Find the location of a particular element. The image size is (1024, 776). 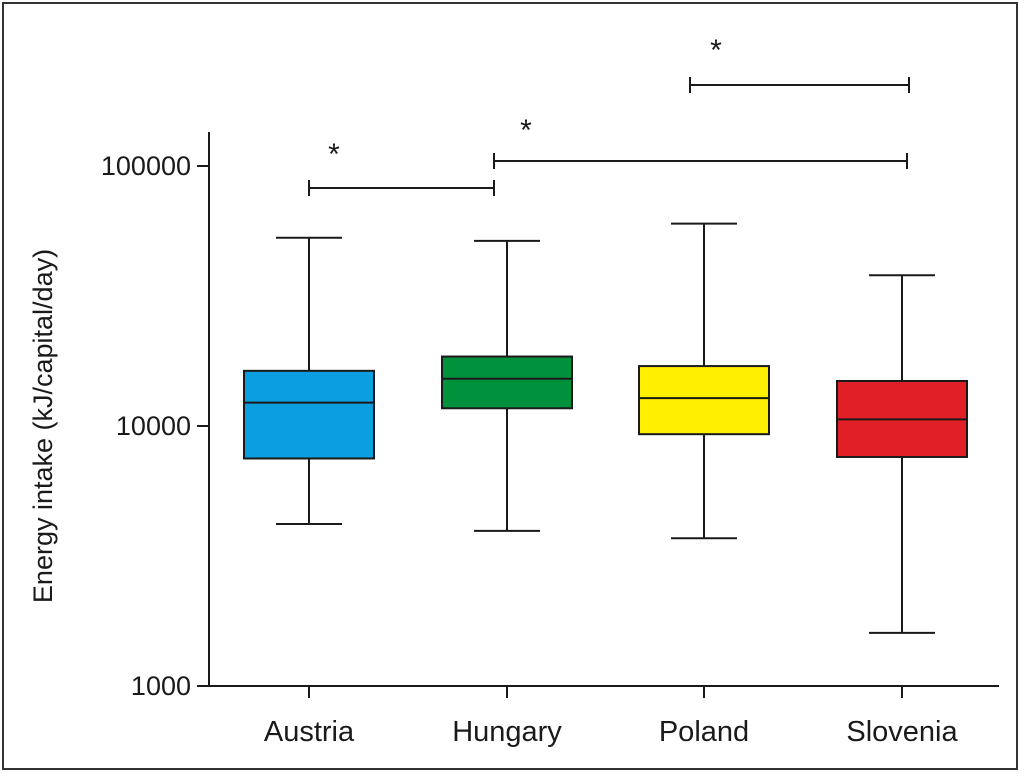

box-slovenia is located at coordinates (902, 454).